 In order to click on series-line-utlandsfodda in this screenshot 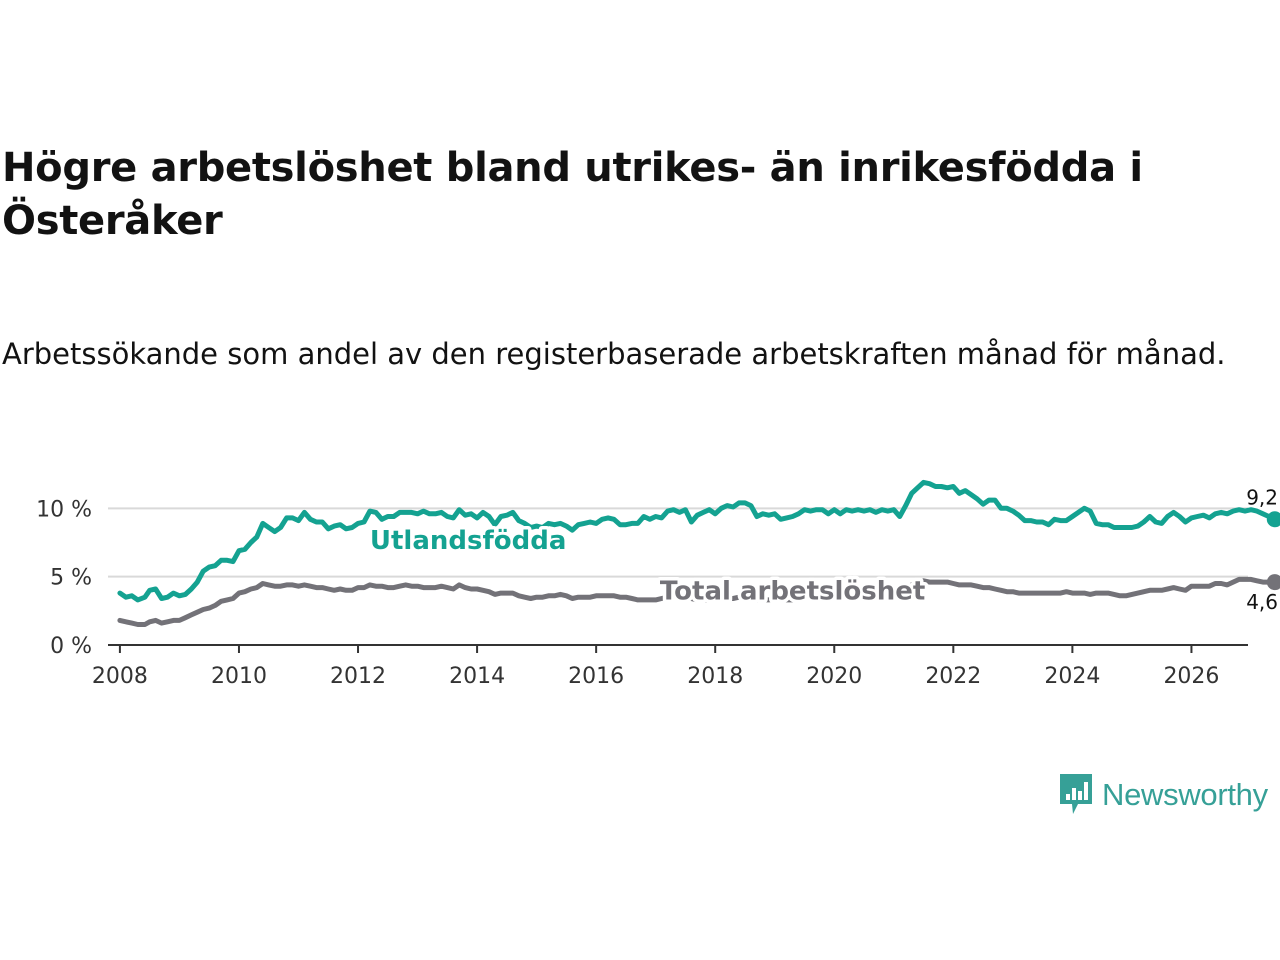, I will do `click(697, 541)`.